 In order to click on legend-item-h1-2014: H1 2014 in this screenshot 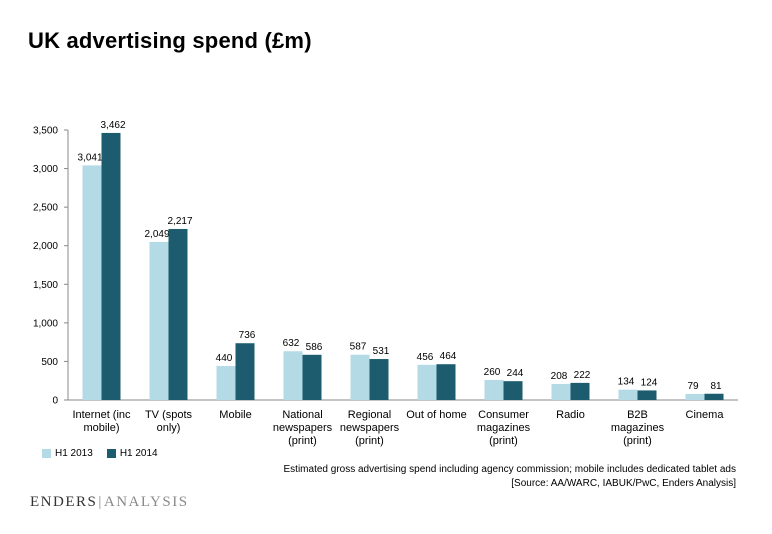, I will do `click(132, 453)`.